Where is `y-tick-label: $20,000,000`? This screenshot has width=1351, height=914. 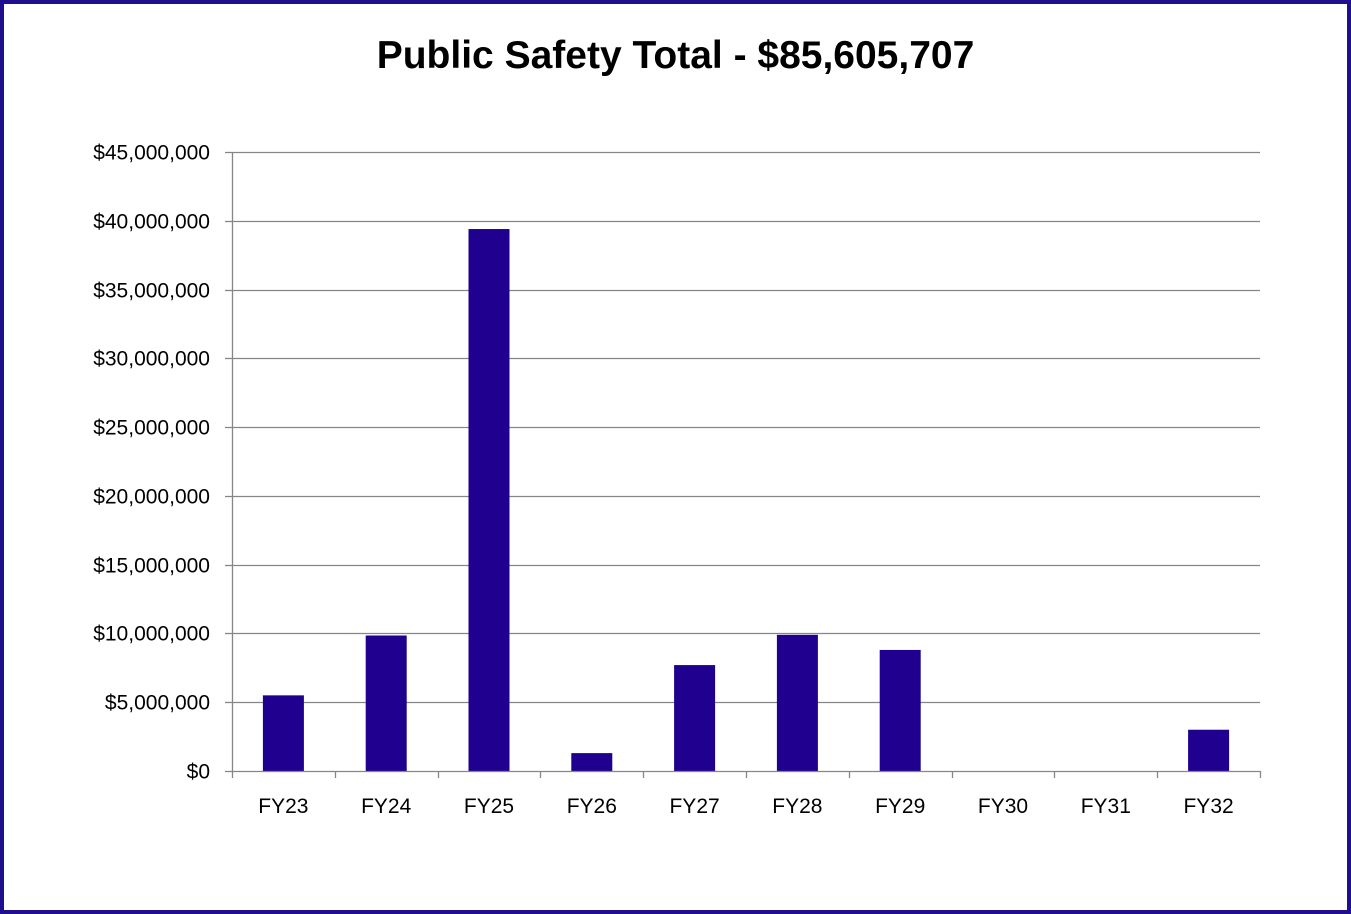
y-tick-label: $20,000,000 is located at coordinates (151, 497).